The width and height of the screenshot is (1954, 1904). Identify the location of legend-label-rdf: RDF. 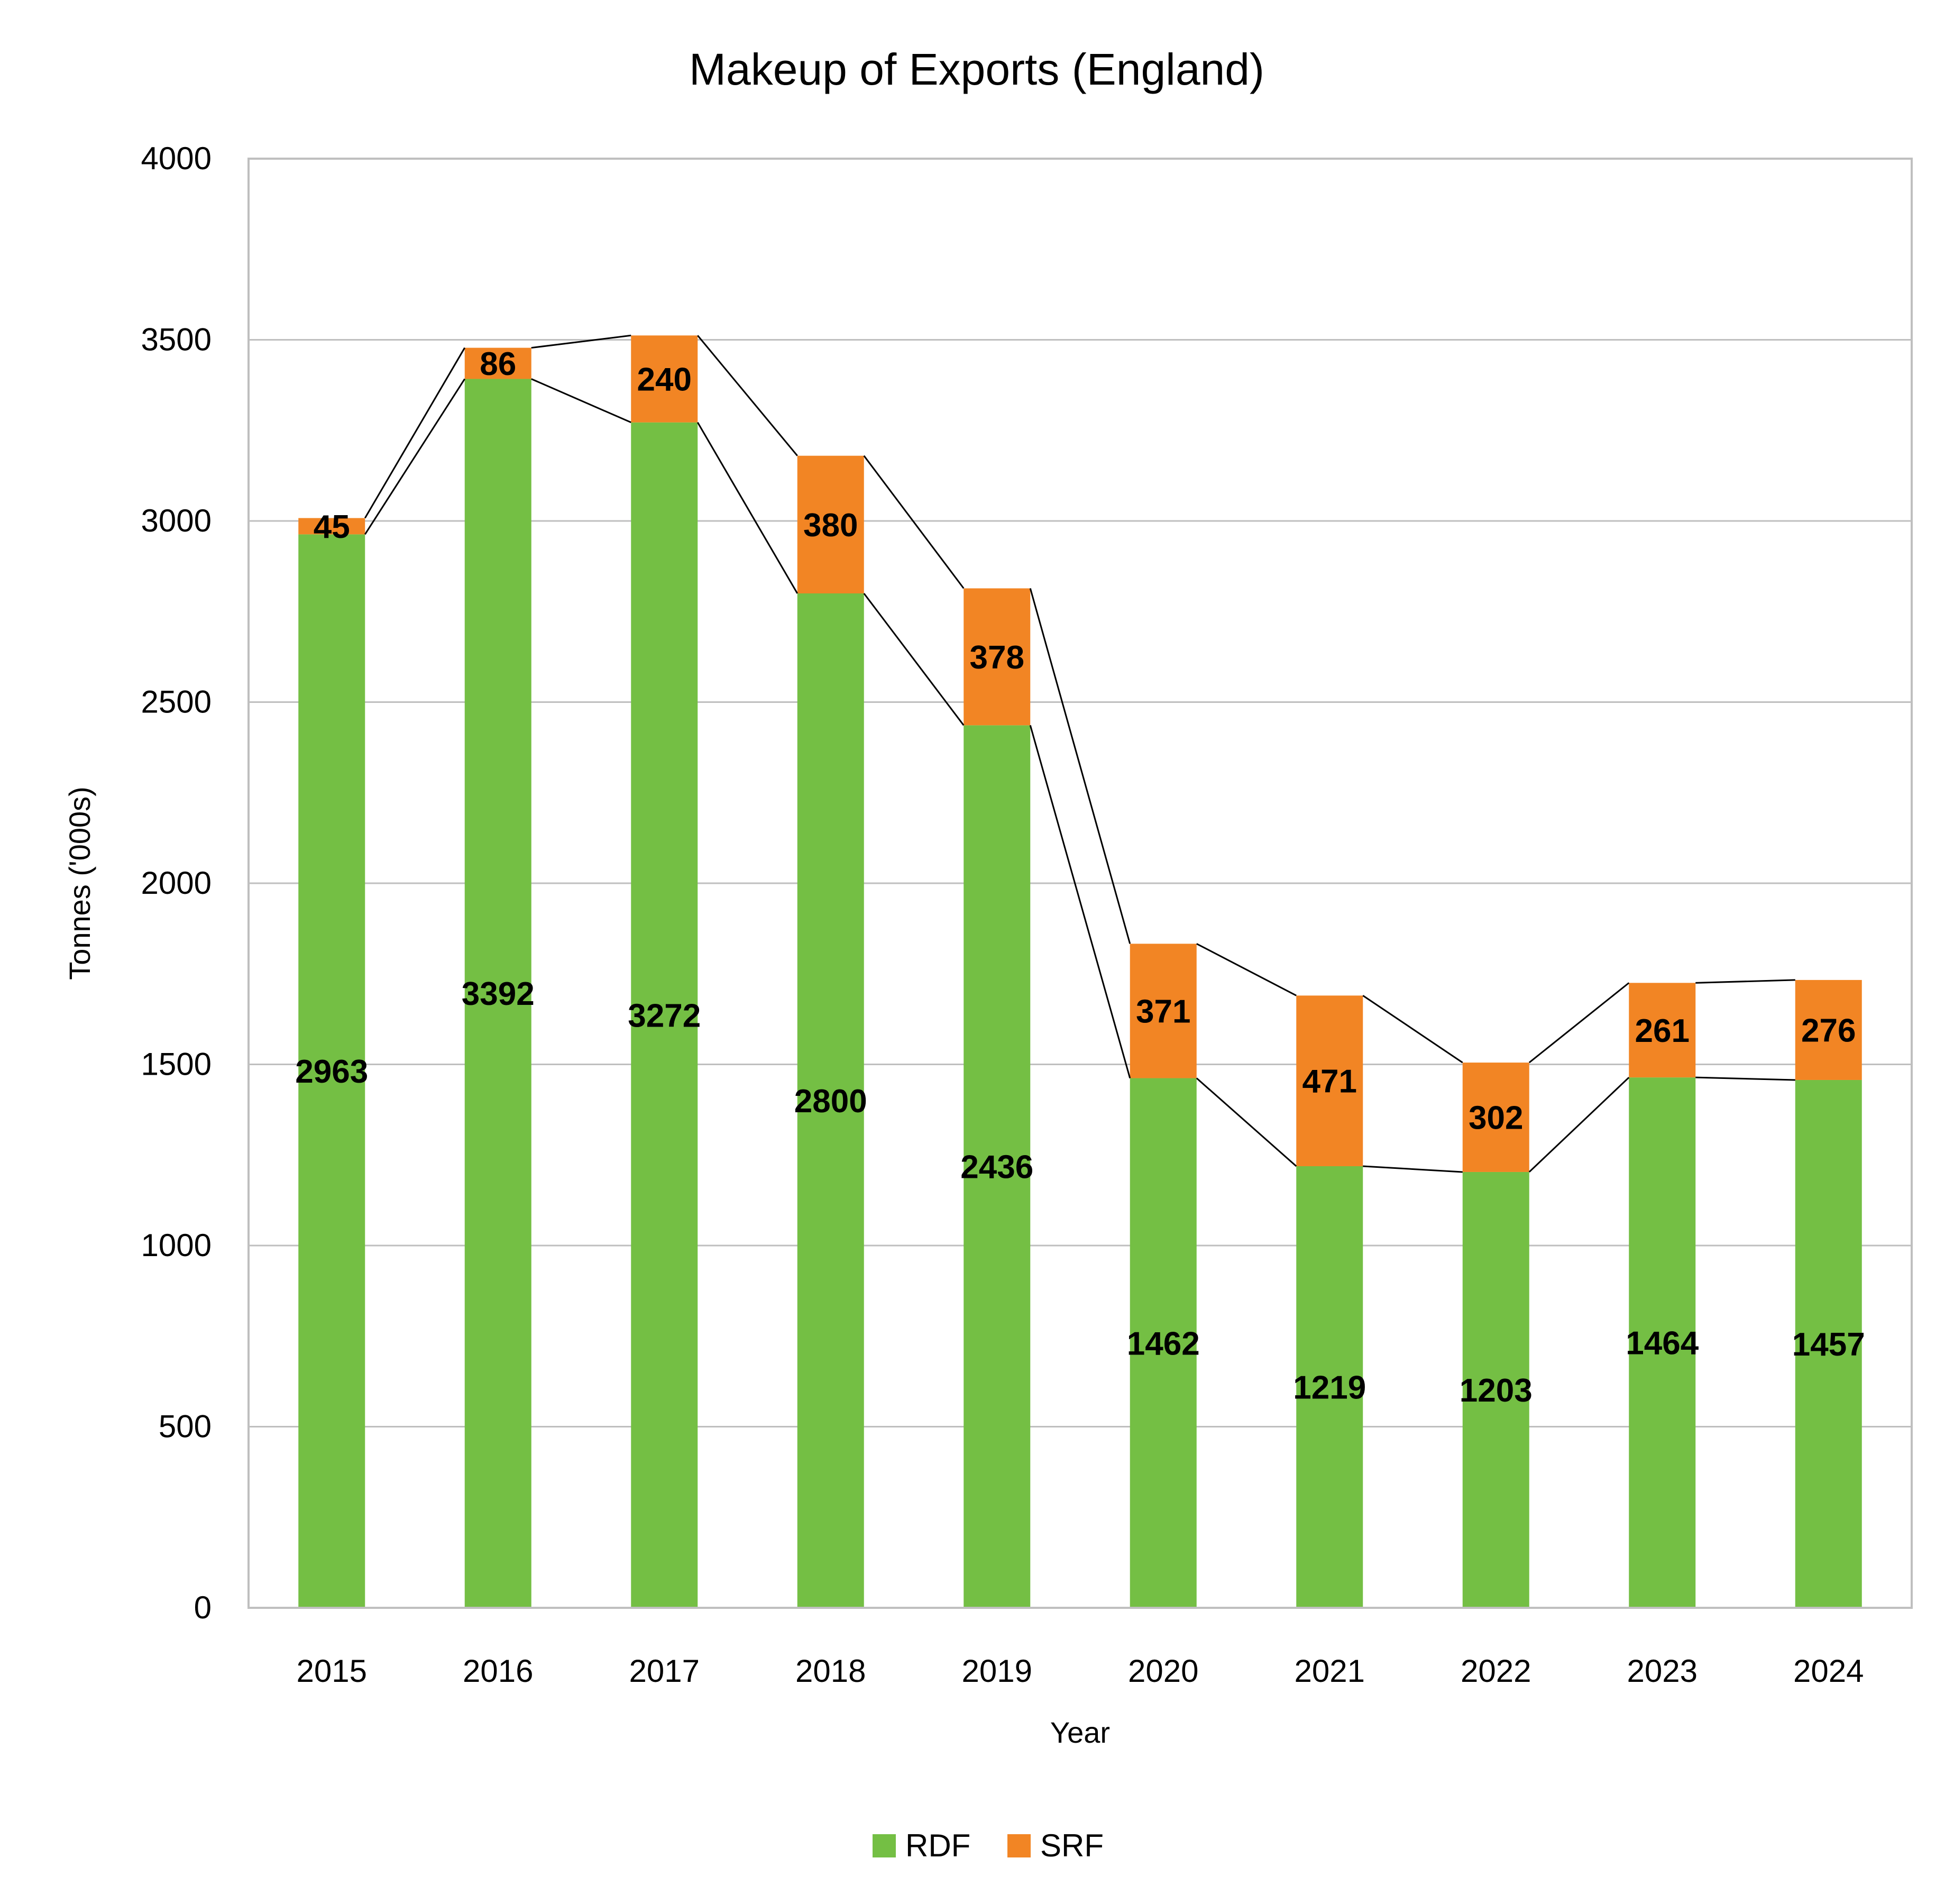
(937, 1845).